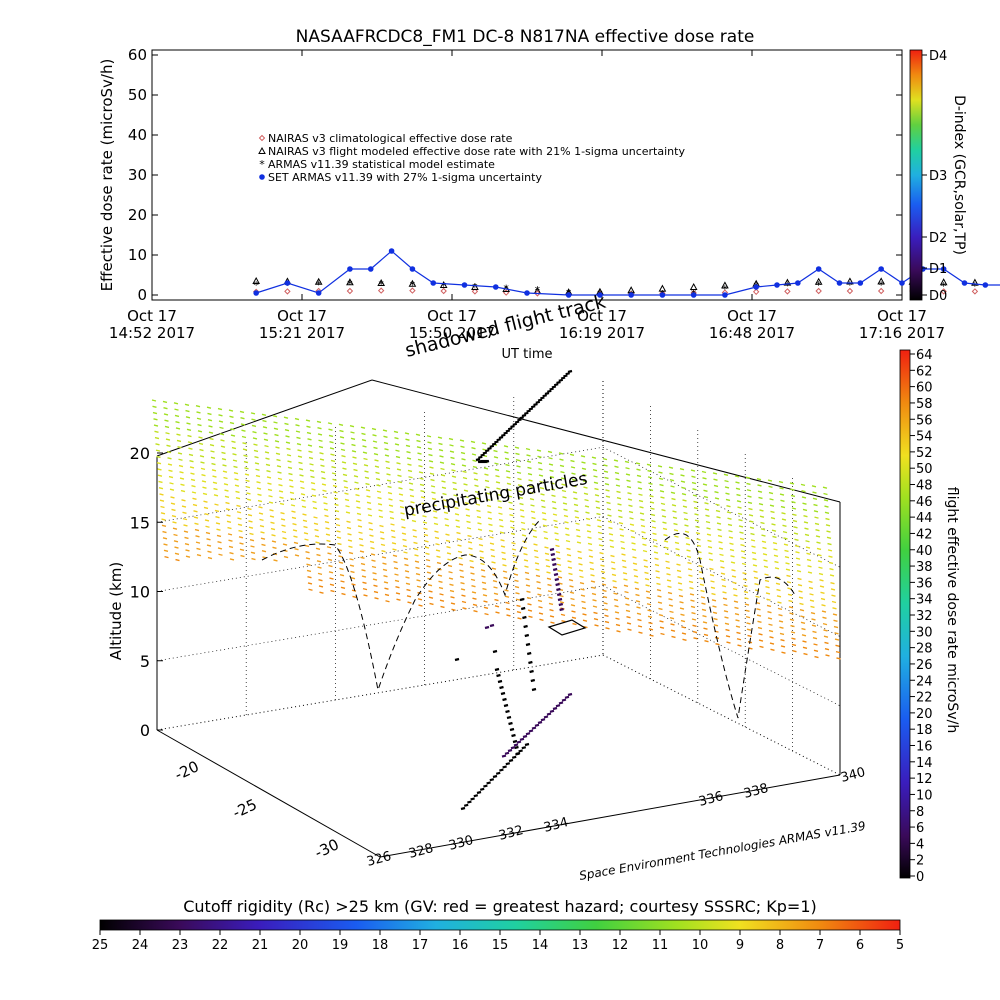 This screenshot has width=1000, height=1000. I want to click on colorbar-tick-label: 22, so click(924, 698).